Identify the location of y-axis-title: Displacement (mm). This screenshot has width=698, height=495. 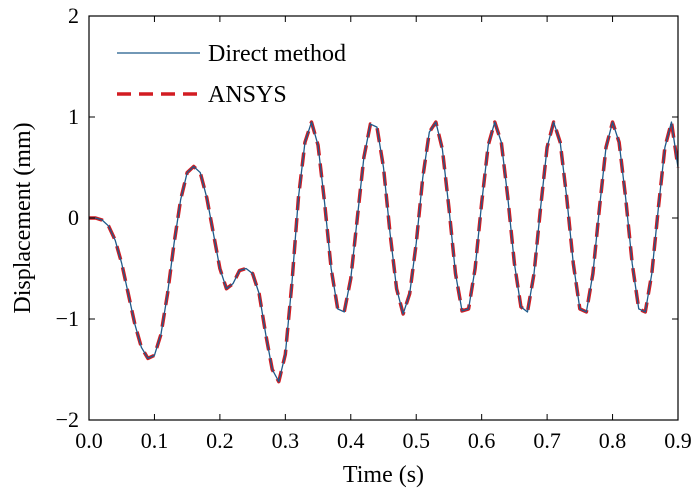
(23, 217).